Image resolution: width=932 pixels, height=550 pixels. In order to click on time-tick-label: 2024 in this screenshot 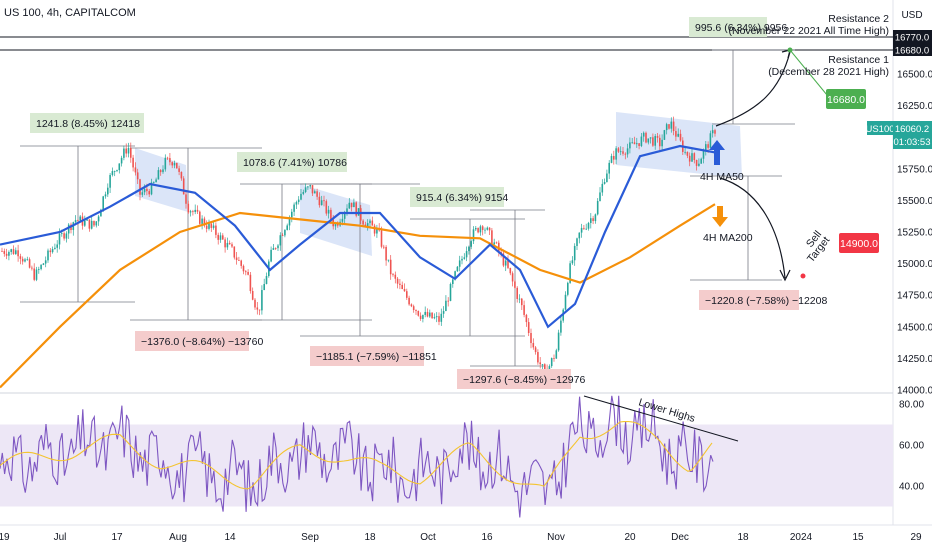, I will do `click(801, 537)`.